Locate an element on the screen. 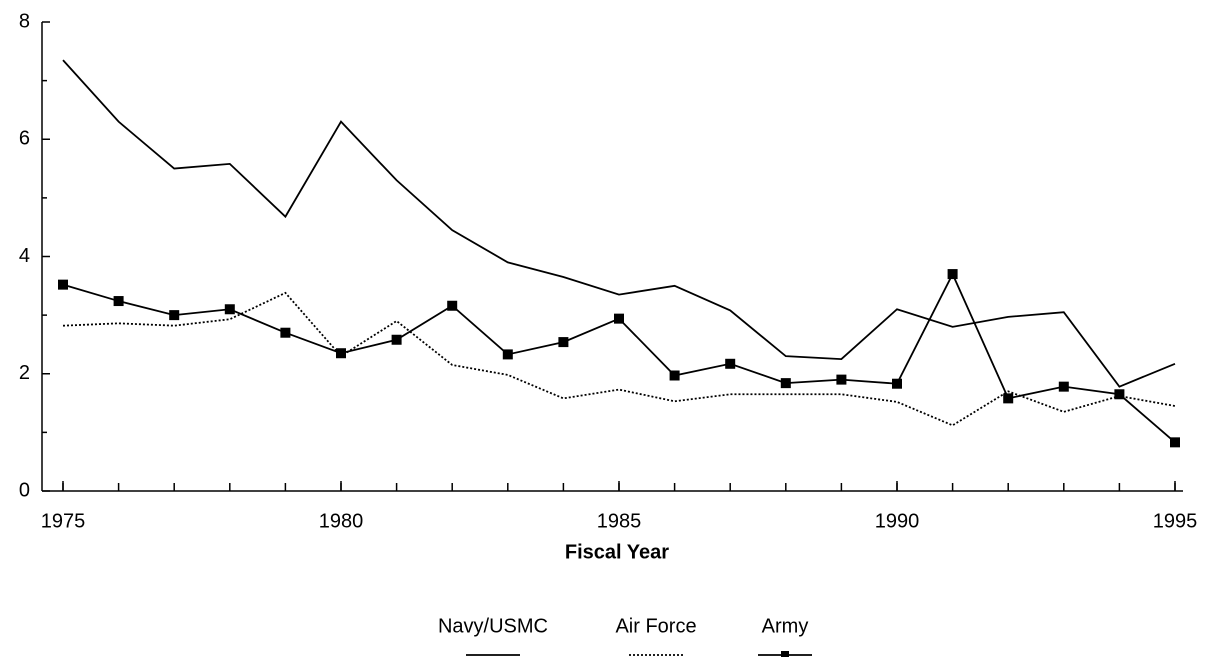 The height and width of the screenshot is (657, 1209). x-tick-label: 1995 is located at coordinates (1175, 521).